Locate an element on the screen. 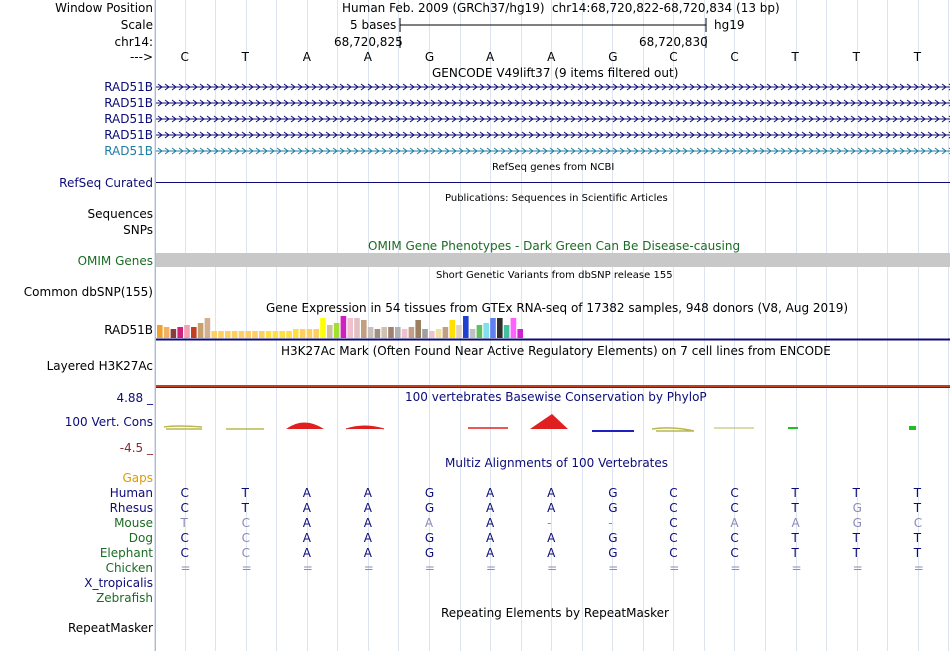  pubs-sequences-label: Sequences is located at coordinates (120, 214).